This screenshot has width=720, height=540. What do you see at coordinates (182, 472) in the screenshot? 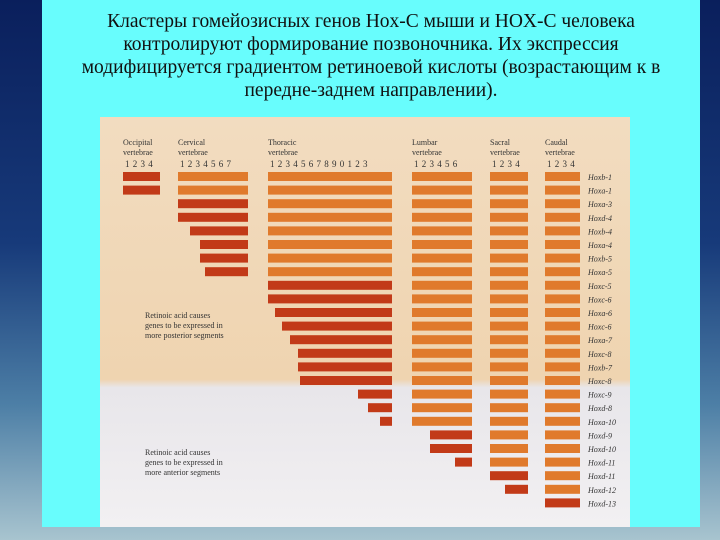
I see `note-line: more anterior segments` at bounding box center [182, 472].